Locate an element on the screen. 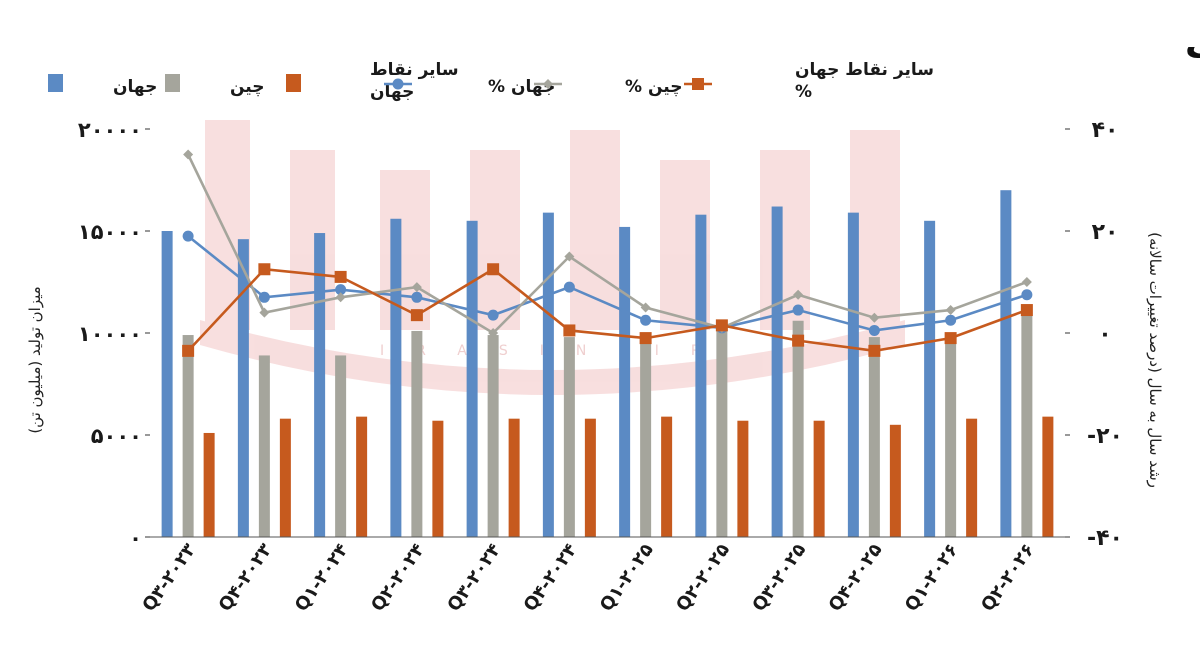  x-tick-label: Q۱-۲۰۲۴ is located at coordinates (322, 578).